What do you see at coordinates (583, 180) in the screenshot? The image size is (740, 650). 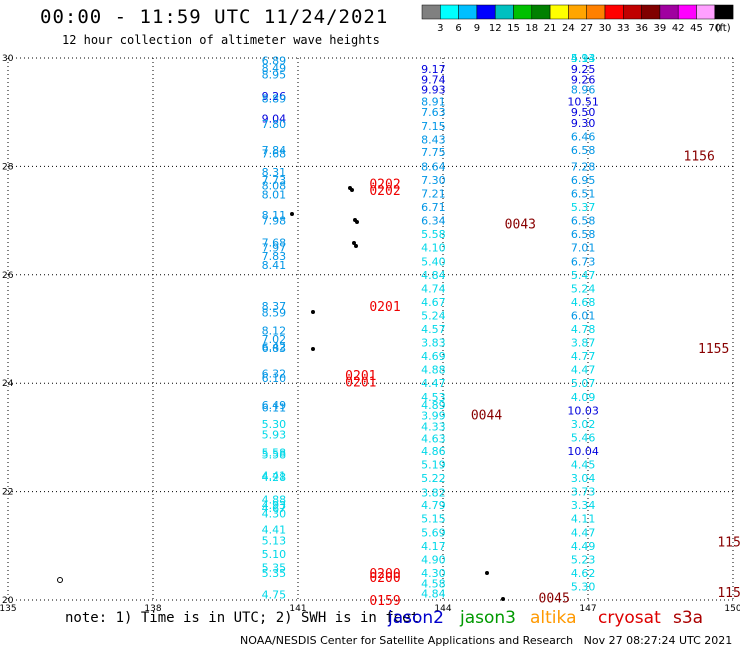 I see `wave-height-label: 6.95` at bounding box center [583, 180].